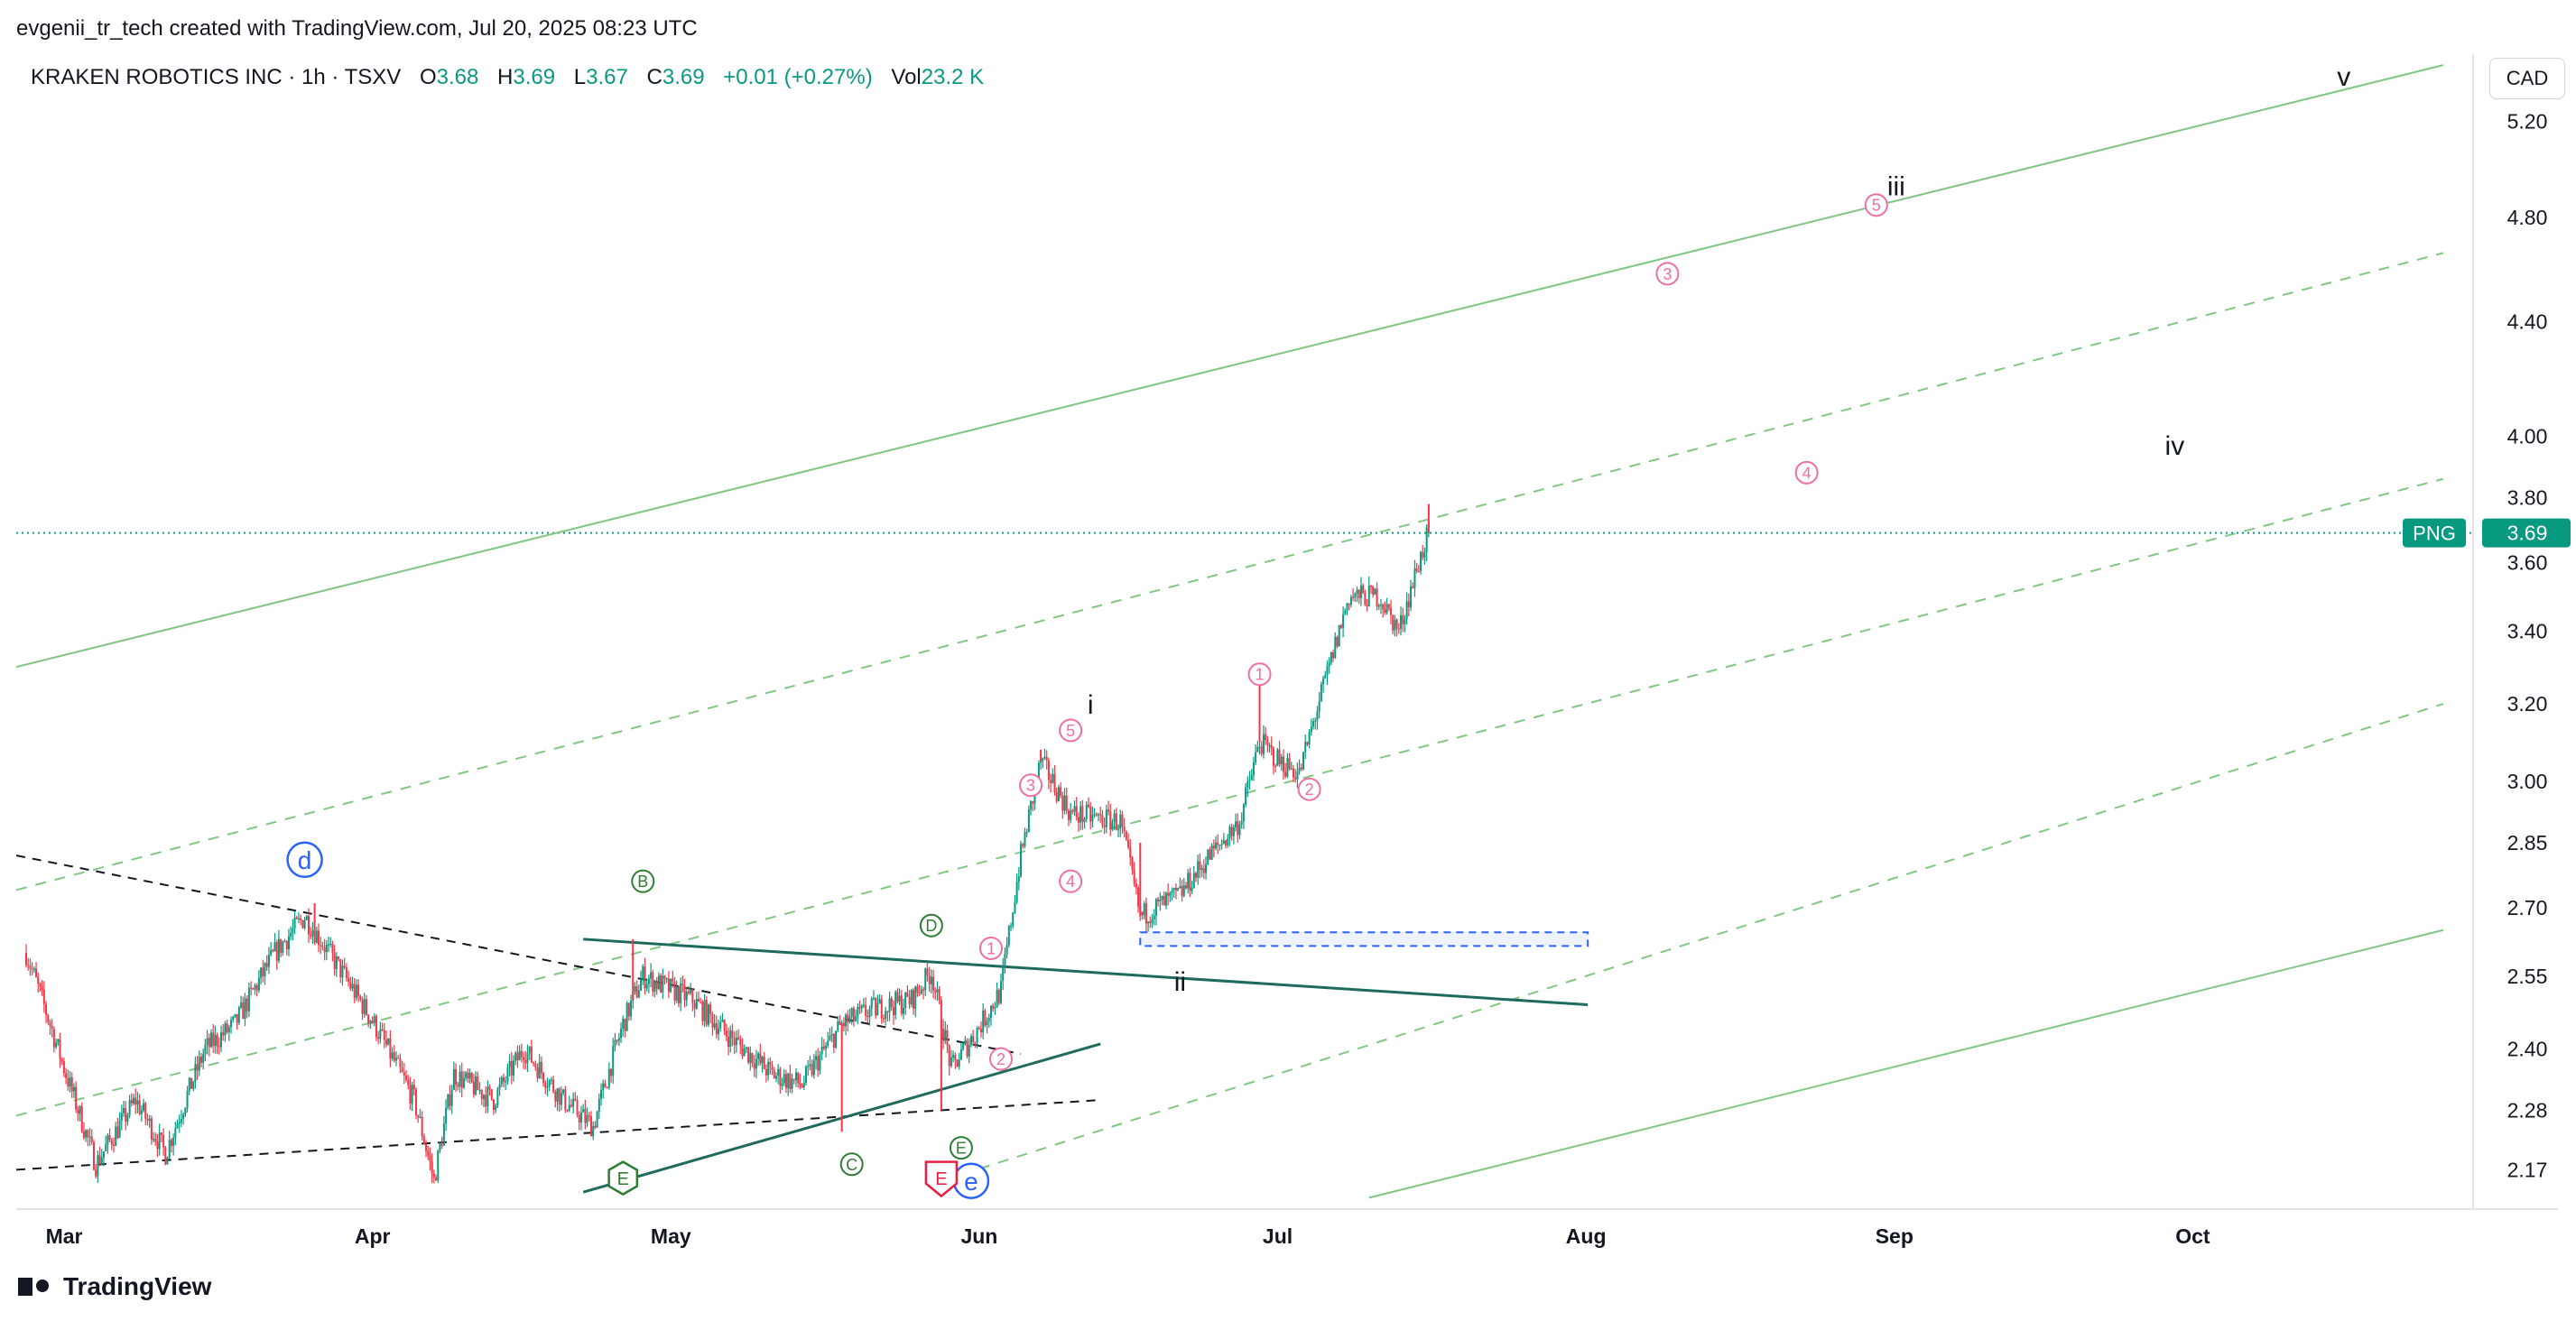  What do you see at coordinates (114, 1286) in the screenshot?
I see `tradingview-logo: TradingView` at bounding box center [114, 1286].